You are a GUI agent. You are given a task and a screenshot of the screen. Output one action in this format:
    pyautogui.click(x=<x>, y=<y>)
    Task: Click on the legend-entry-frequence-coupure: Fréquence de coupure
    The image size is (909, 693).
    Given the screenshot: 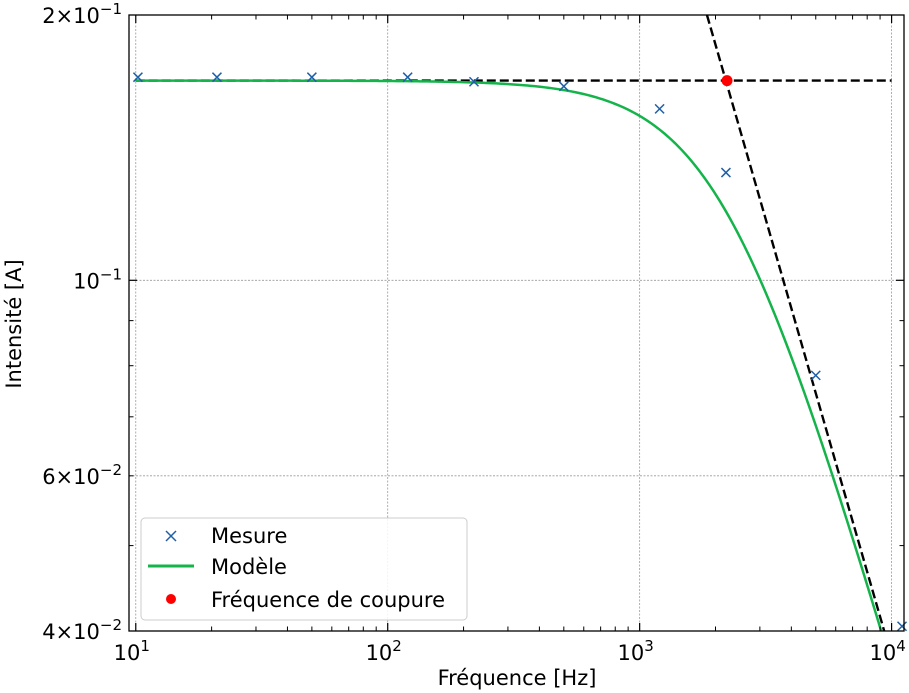 What is the action you would take?
    pyautogui.click(x=305, y=600)
    